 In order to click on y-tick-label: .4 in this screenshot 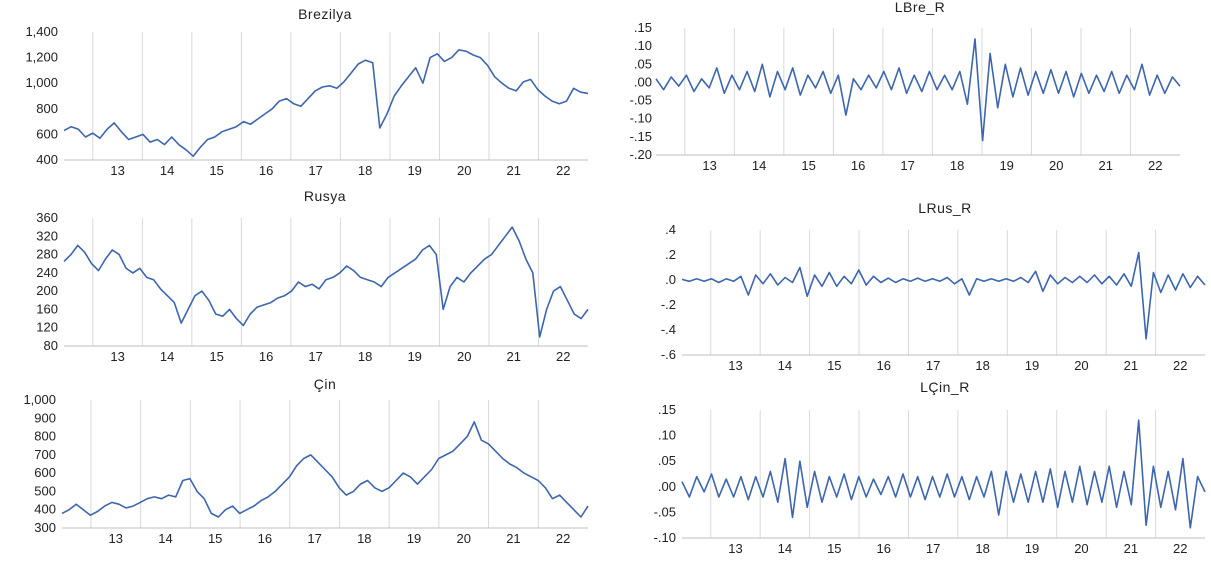, I will do `click(670, 229)`.